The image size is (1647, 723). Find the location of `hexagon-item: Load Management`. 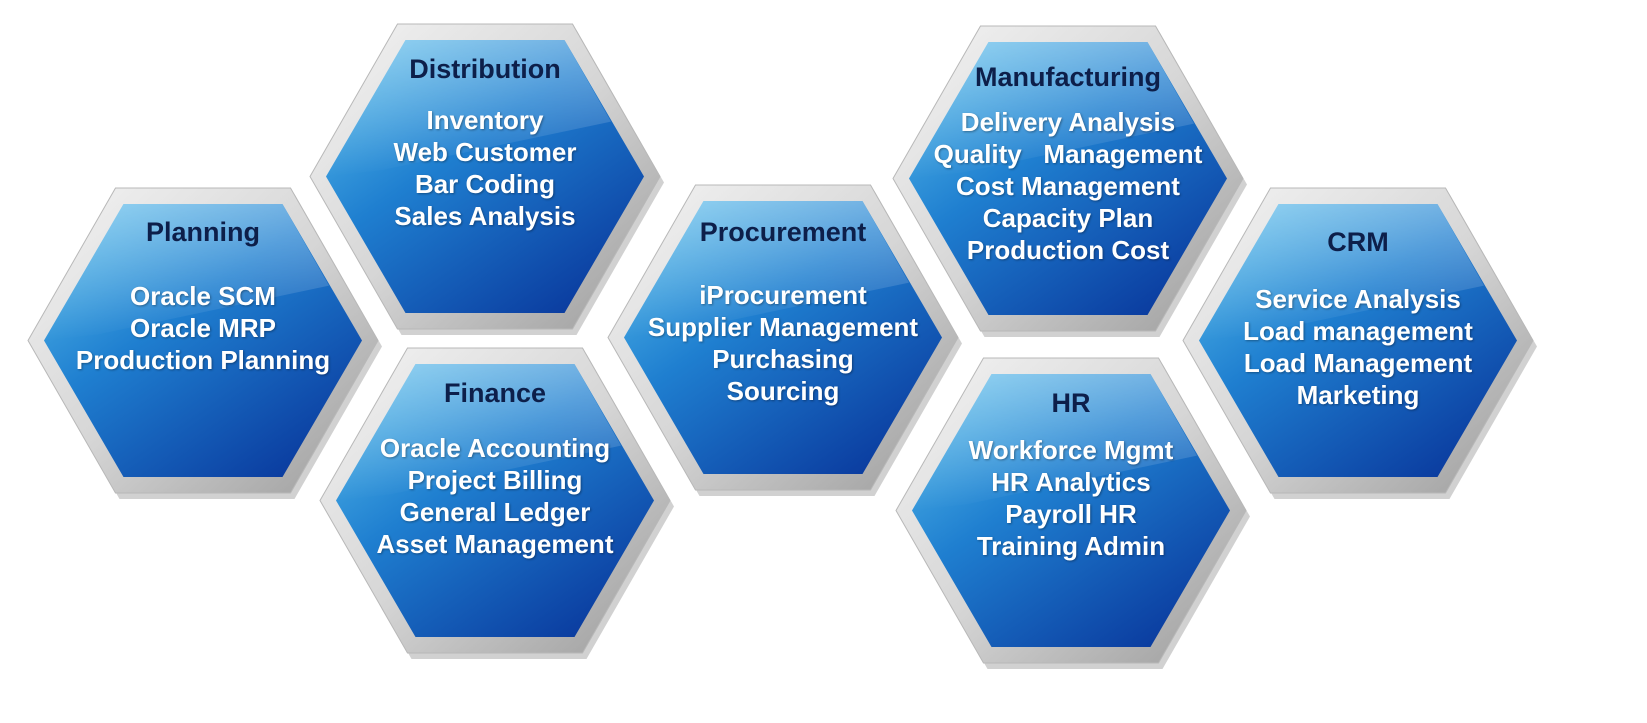

hexagon-item: Load Management is located at coordinates (1358, 362).